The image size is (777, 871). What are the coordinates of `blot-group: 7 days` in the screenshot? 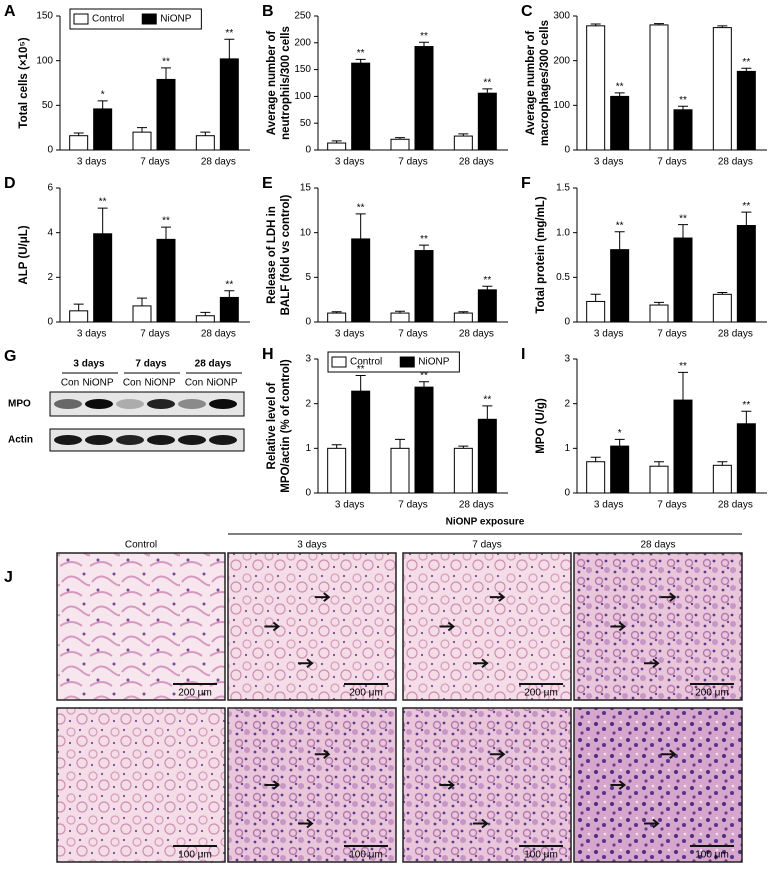 It's located at (151, 364).